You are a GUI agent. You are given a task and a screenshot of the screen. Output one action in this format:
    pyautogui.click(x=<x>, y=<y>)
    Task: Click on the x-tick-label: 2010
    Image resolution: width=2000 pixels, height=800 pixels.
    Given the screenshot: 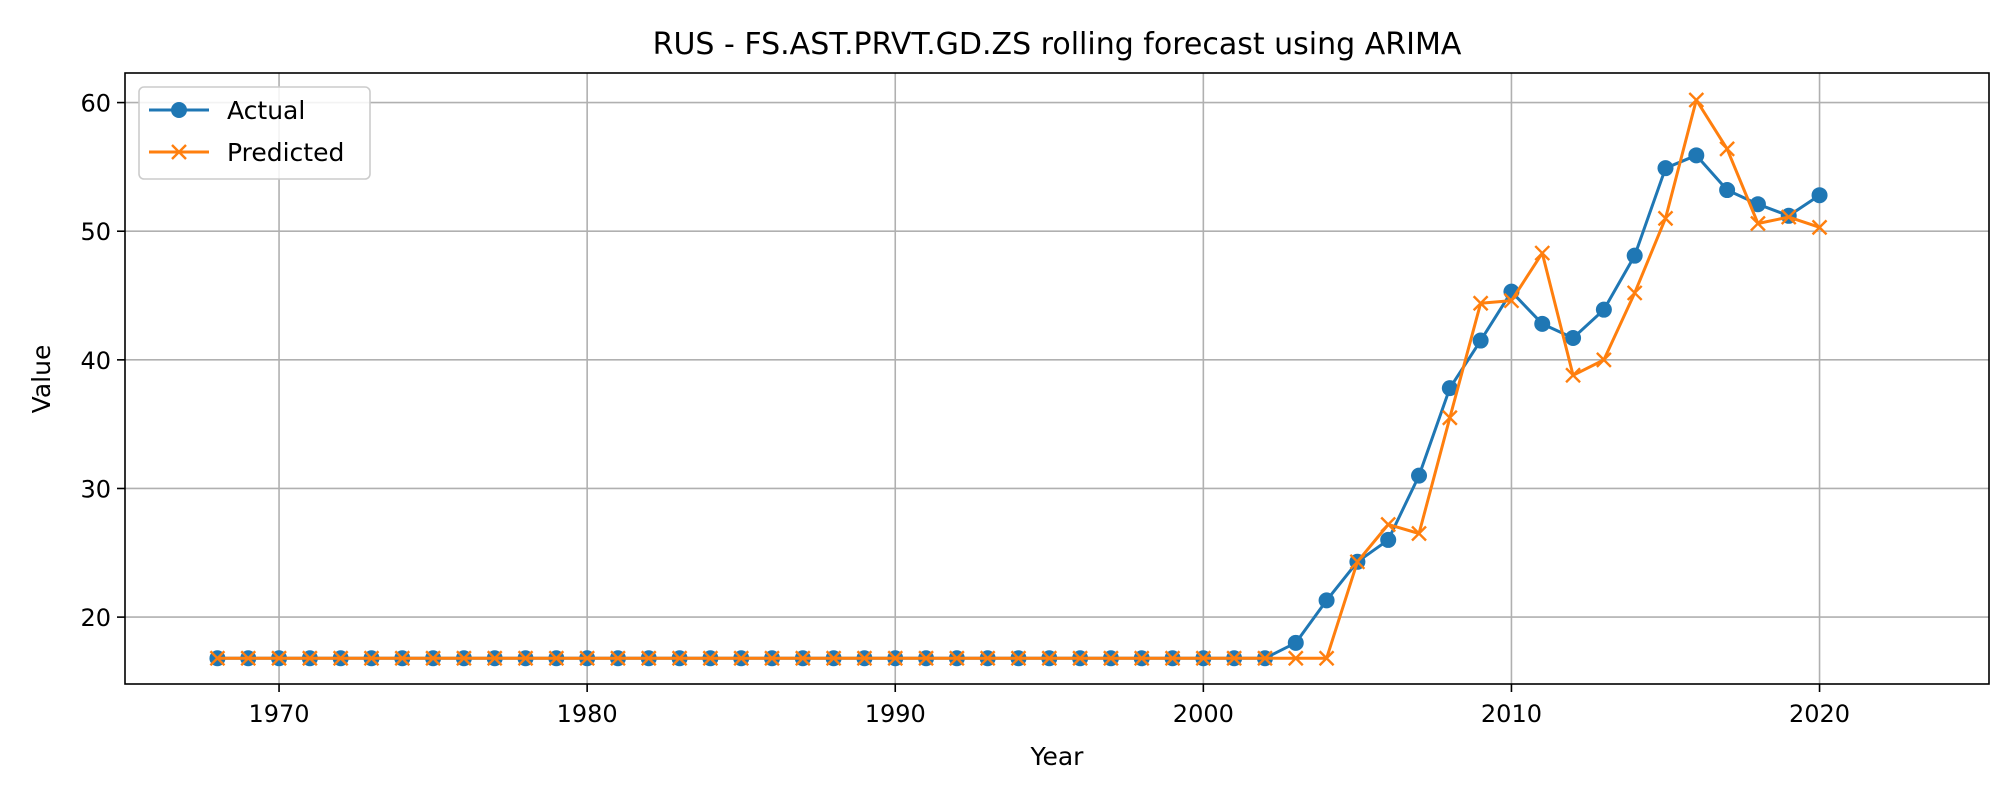 What is the action you would take?
    pyautogui.click(x=1511, y=714)
    